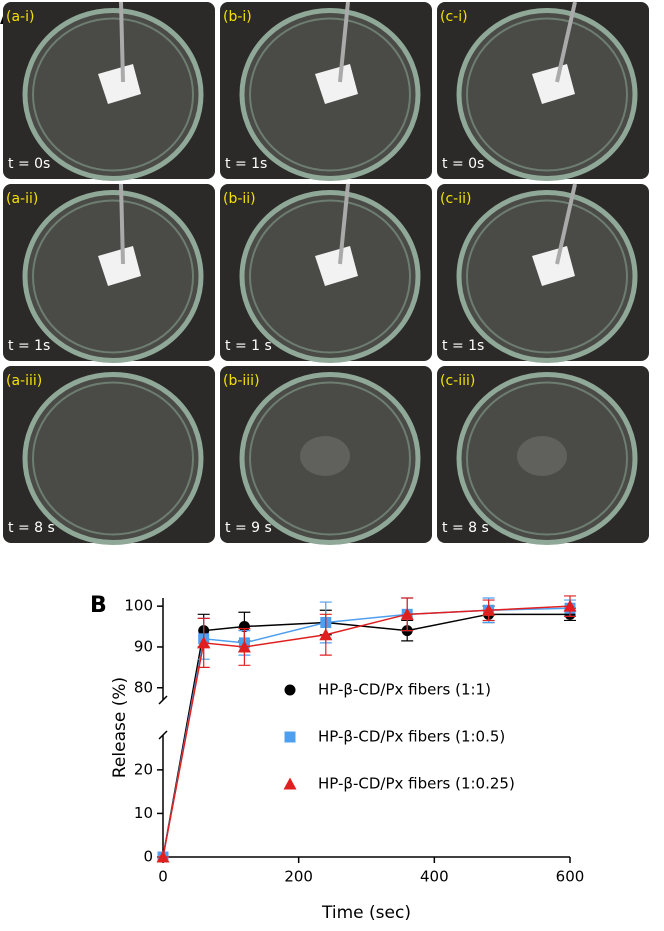 This screenshot has height=931, width=664. What do you see at coordinates (455, 199) in the screenshot?
I see `photo-label: (c-ii)` at bounding box center [455, 199].